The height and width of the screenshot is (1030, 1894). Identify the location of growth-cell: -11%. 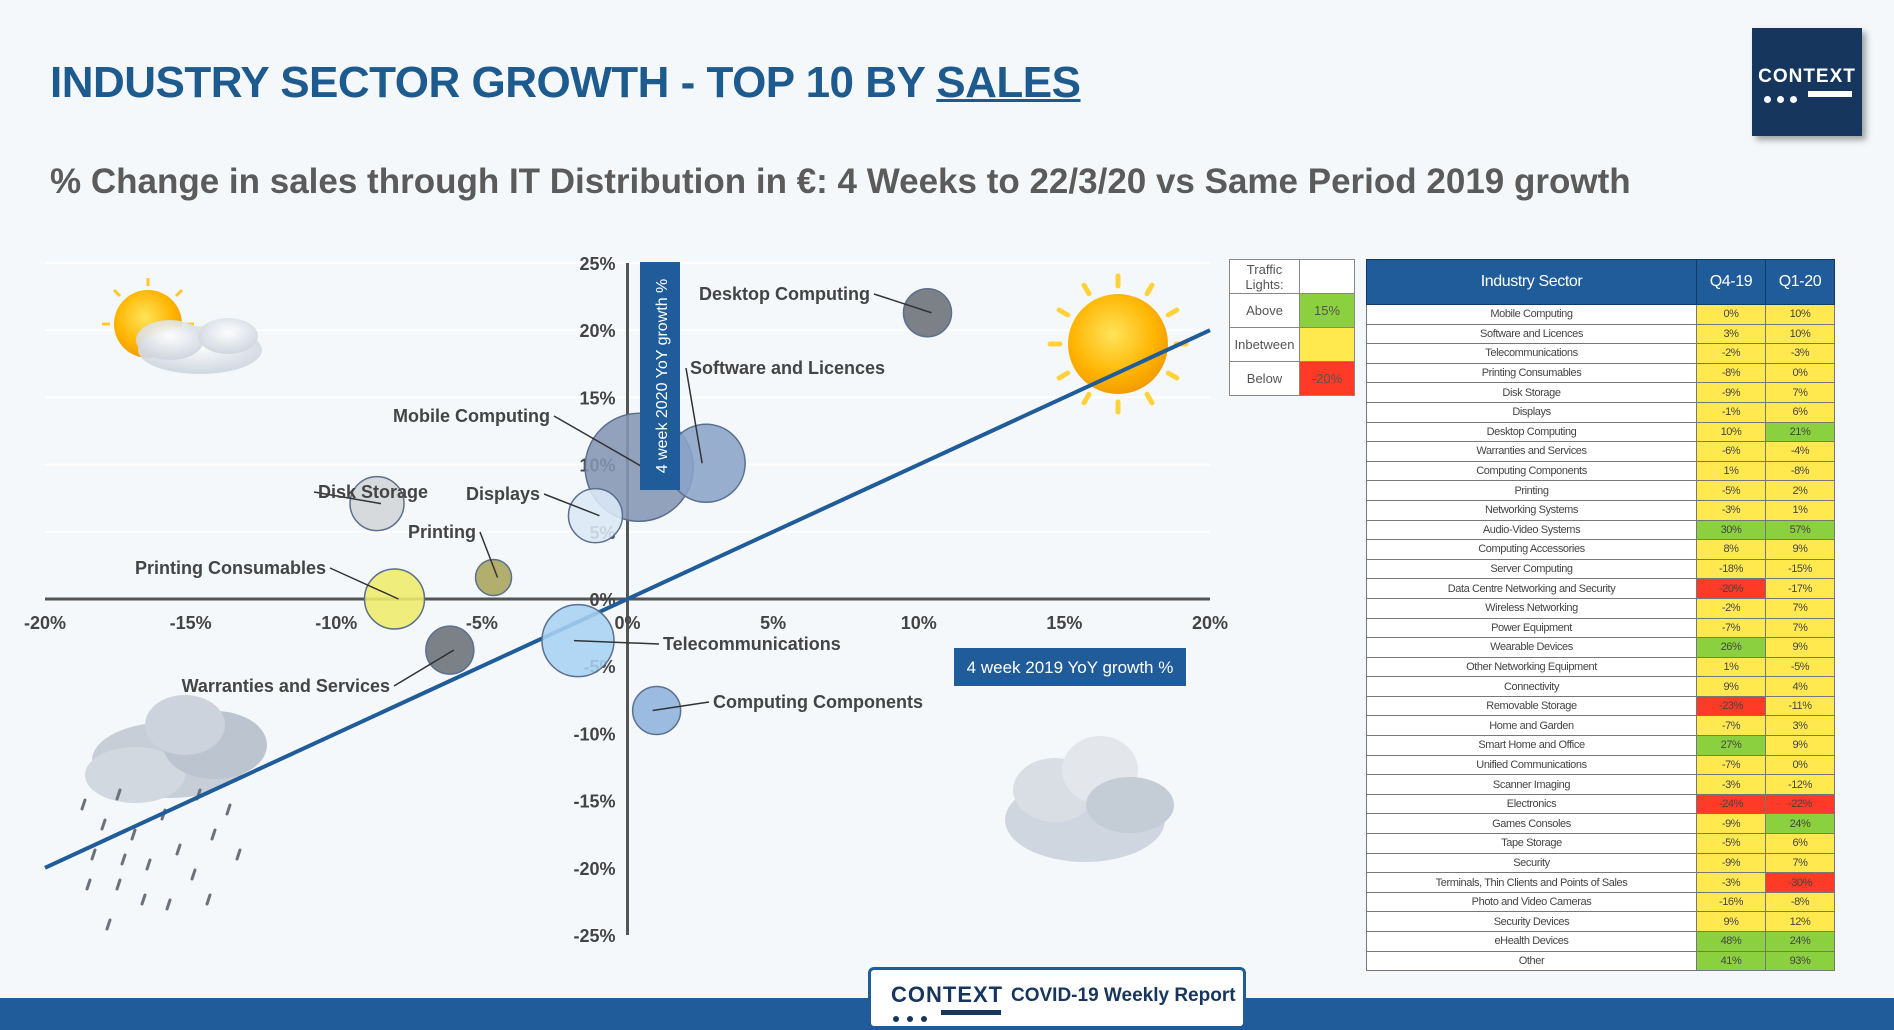
(1800, 706).